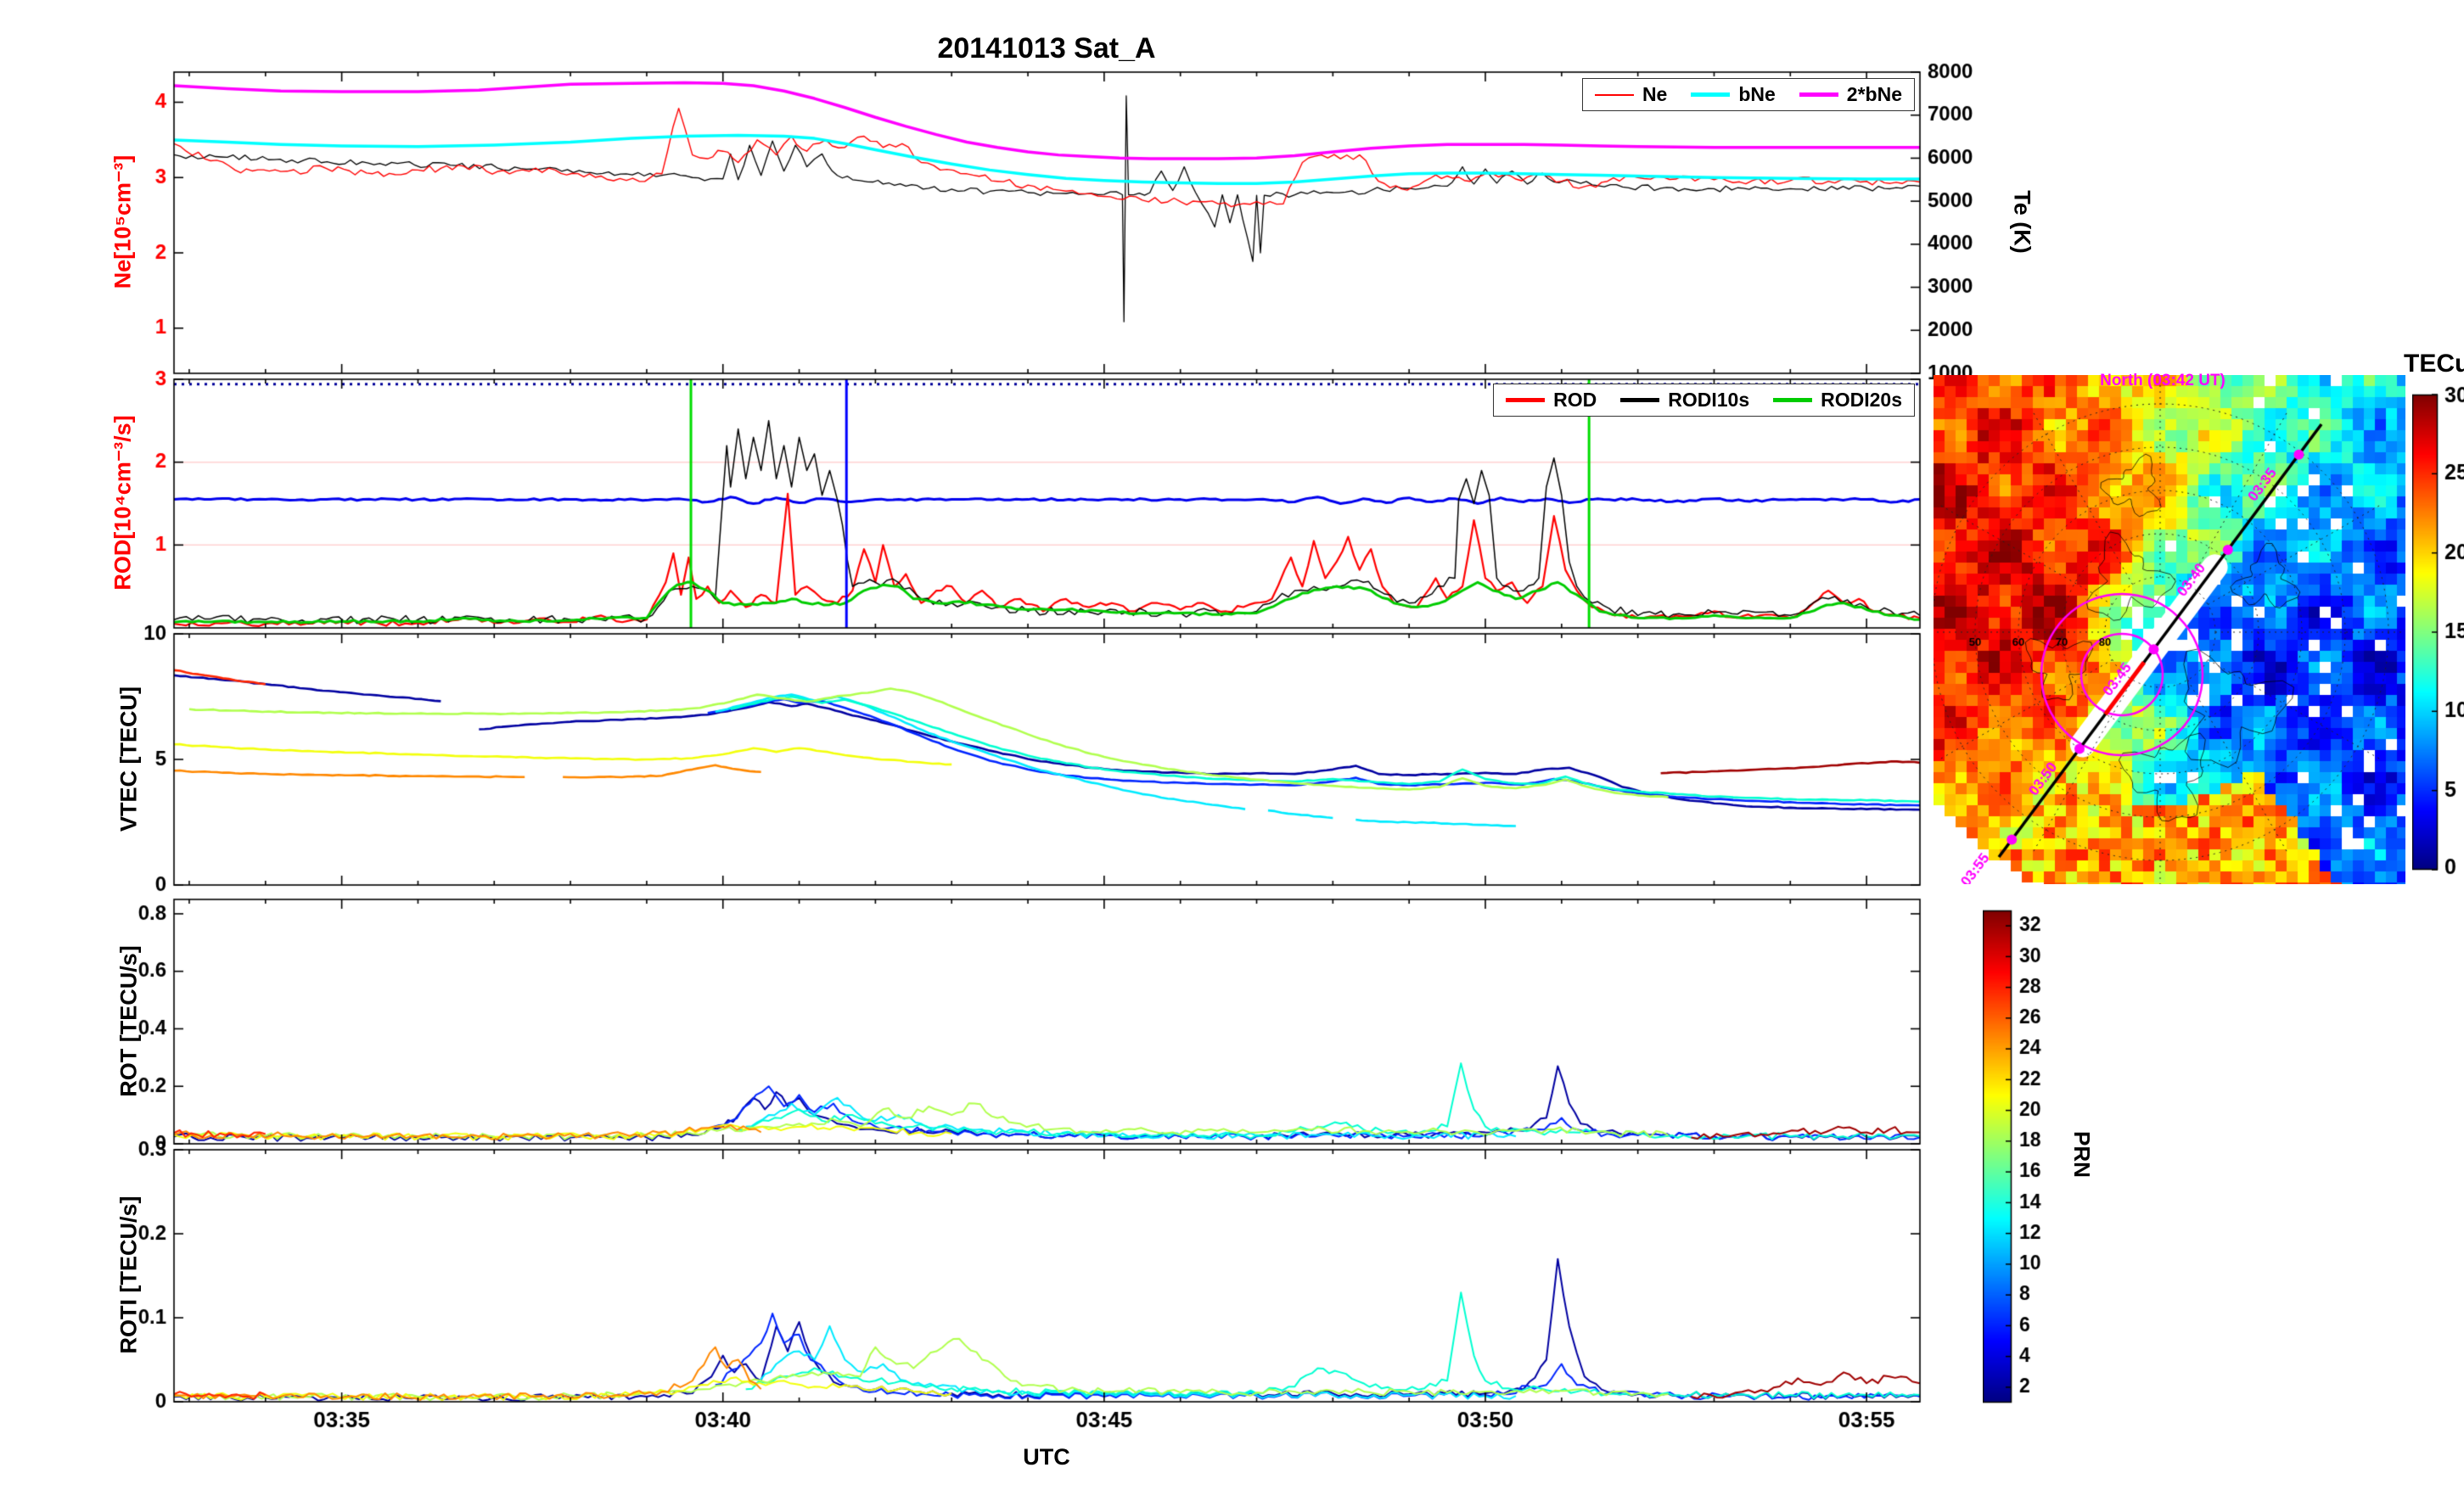 The image size is (2464, 1490). I want to click on rod-axis-label: ROD[10⁴cm⁻³/s], so click(122, 503).